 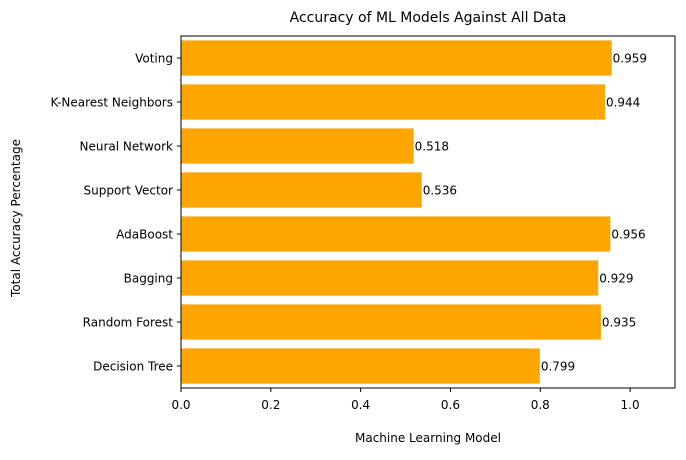 I want to click on bar-support-vector, so click(x=301, y=190).